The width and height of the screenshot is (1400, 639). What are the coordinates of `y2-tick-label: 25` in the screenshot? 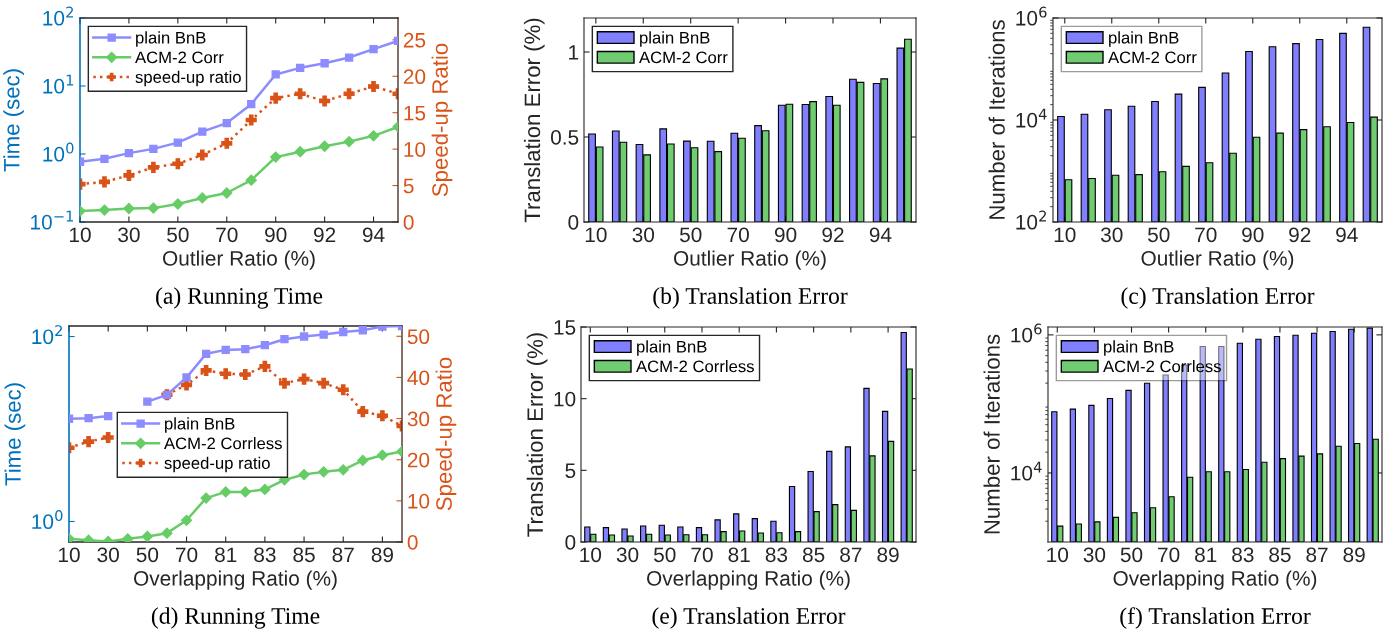 It's located at (414, 40).